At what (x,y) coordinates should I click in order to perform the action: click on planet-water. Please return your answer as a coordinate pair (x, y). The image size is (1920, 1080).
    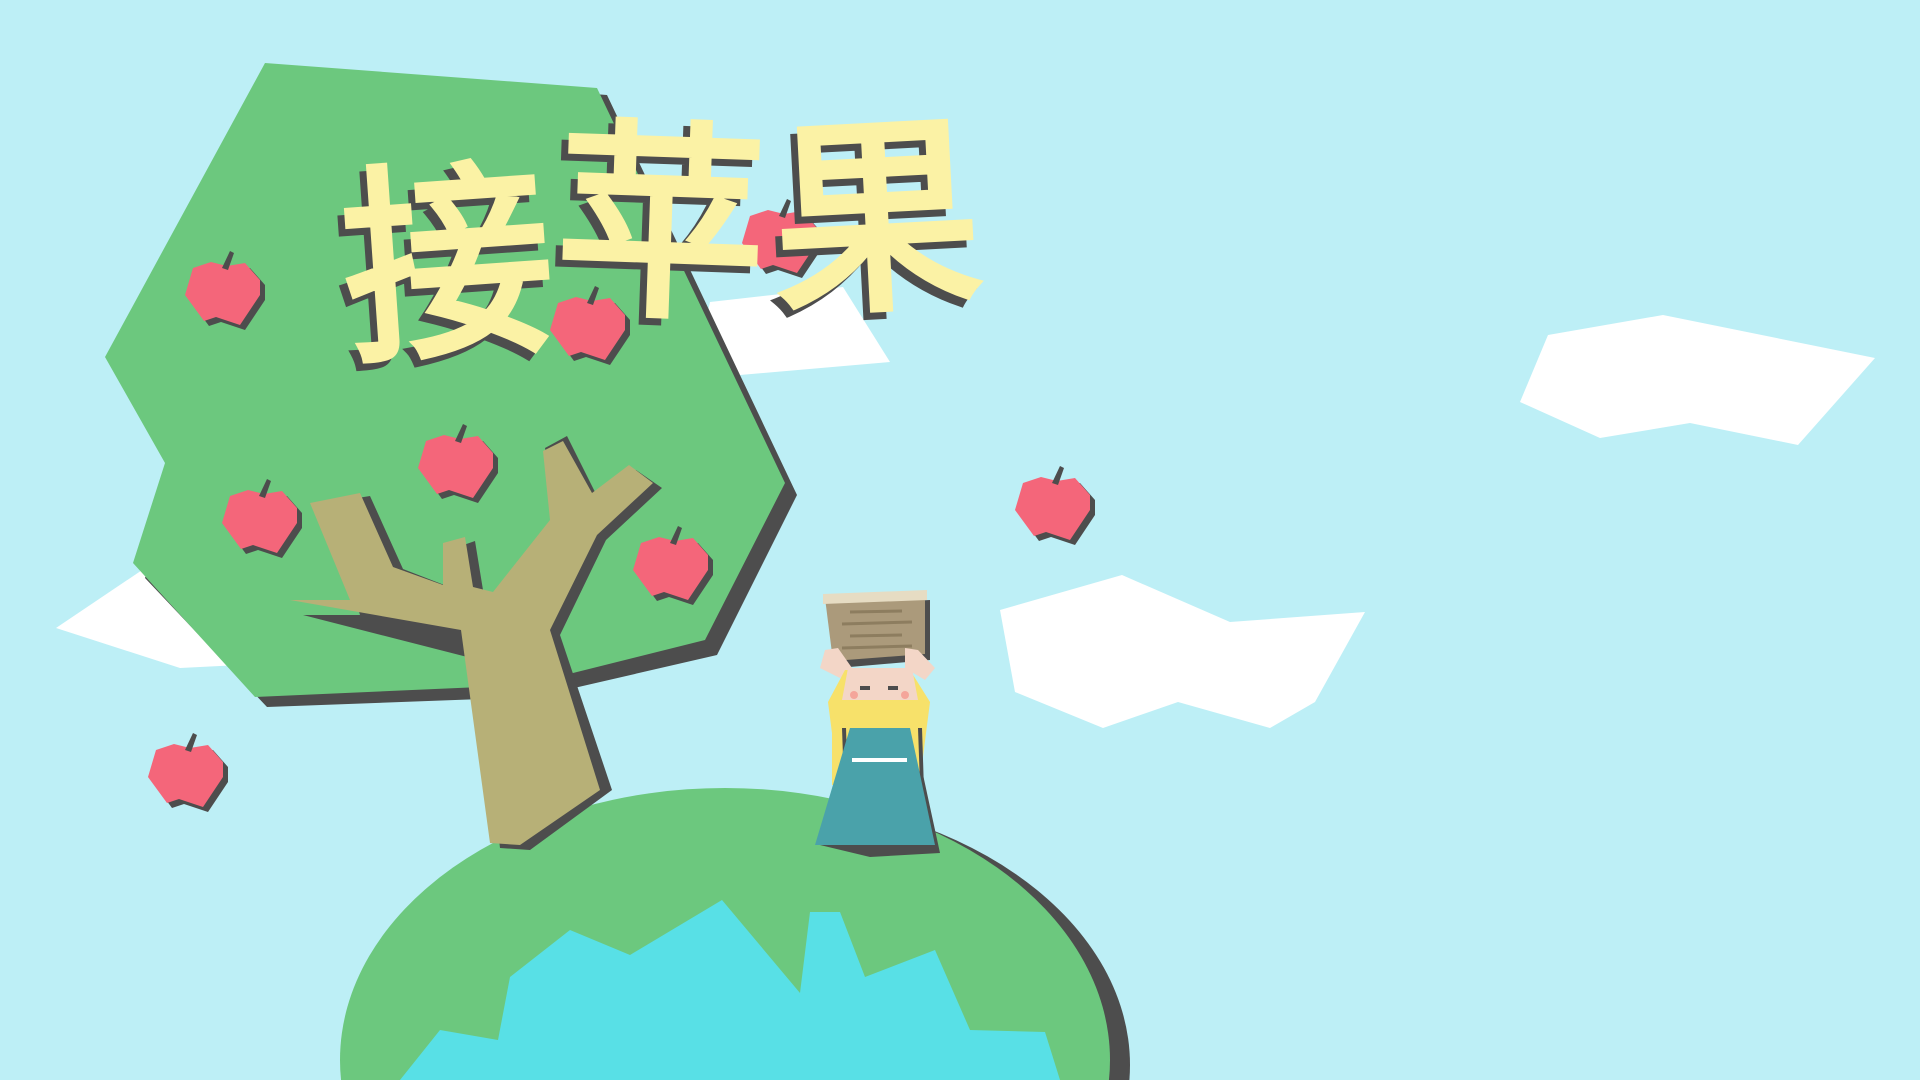
    Looking at the image, I should click on (730, 990).